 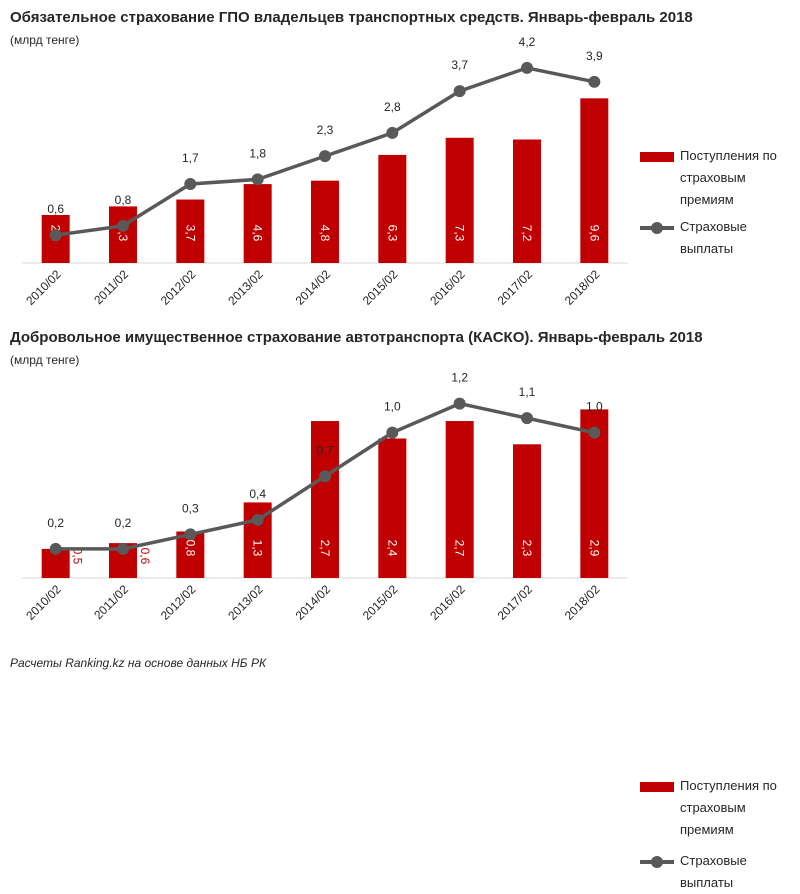 What do you see at coordinates (527, 392) in the screenshot?
I see `line-value-label: 1,1` at bounding box center [527, 392].